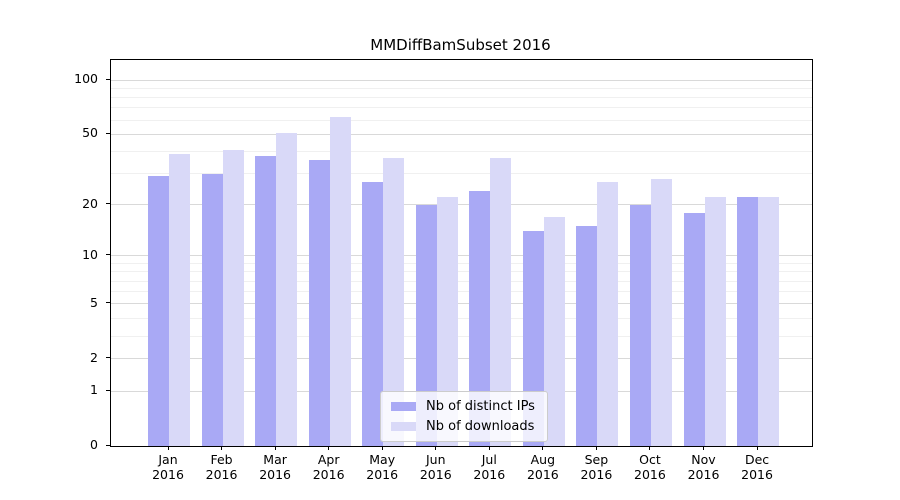 Image resolution: width=900 pixels, height=500 pixels. Describe the element at coordinates (94, 444) in the screenshot. I see `y-tick-label: 0` at that location.